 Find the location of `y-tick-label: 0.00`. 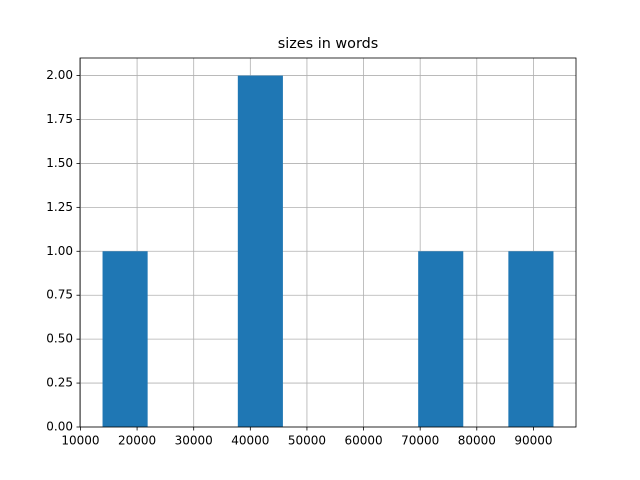

y-tick-label: 0.00 is located at coordinates (59, 427).